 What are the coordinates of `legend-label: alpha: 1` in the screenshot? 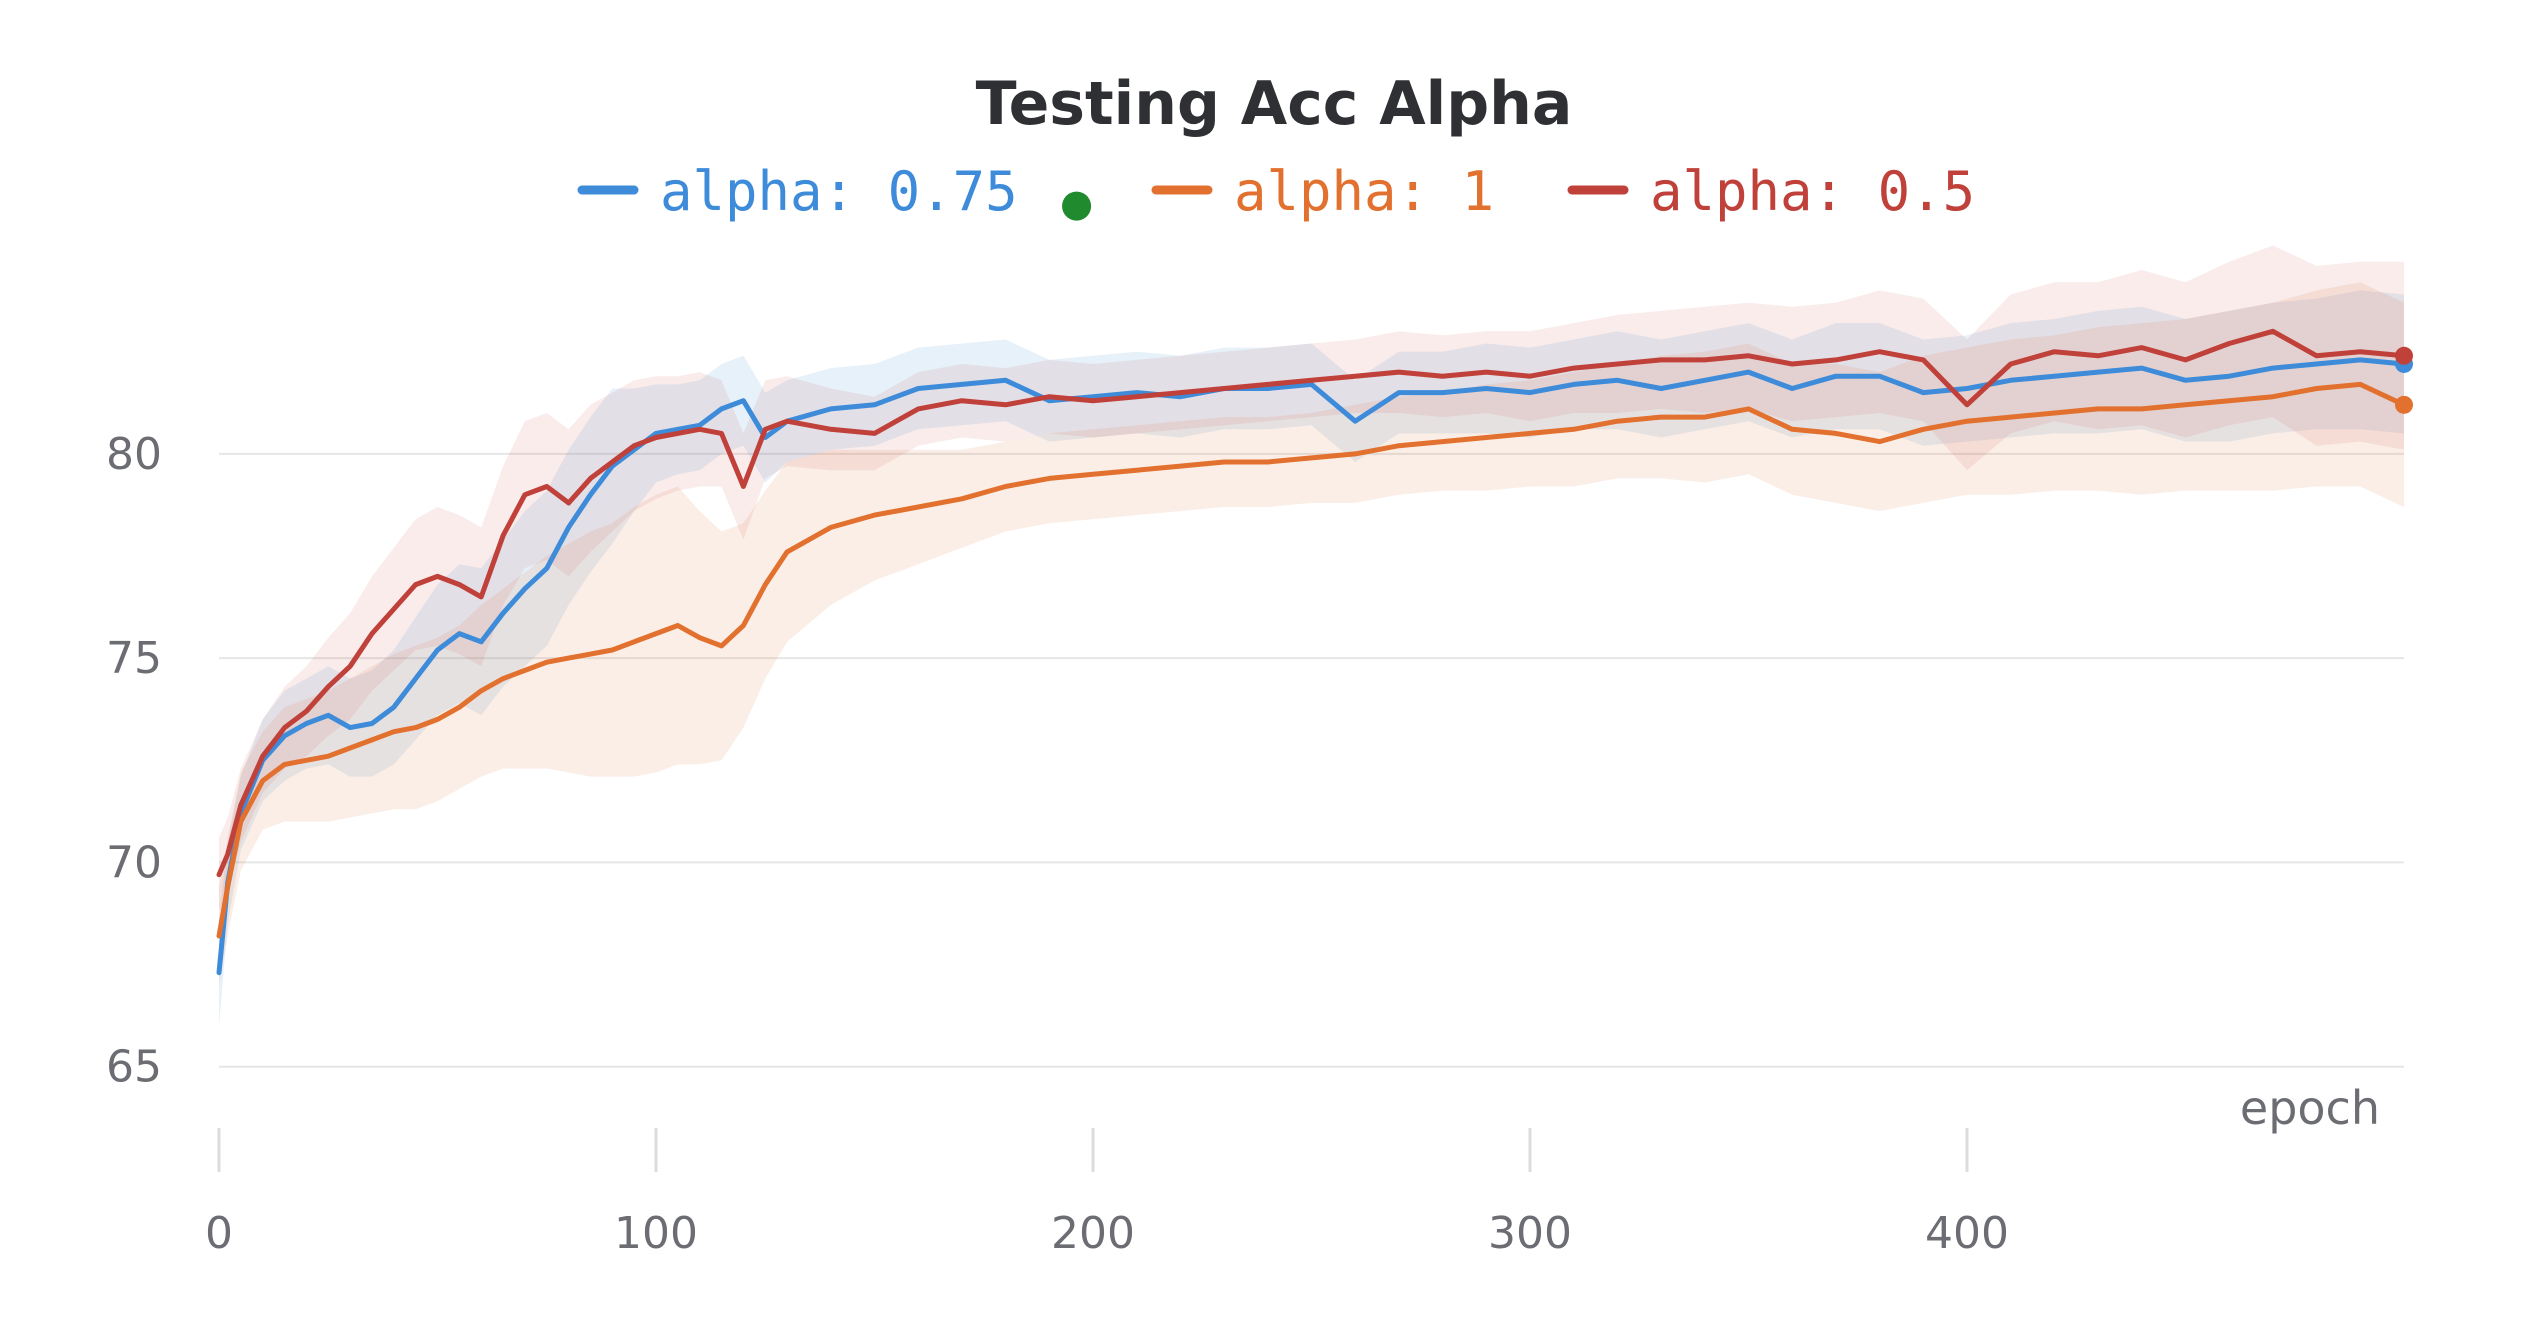 It's located at (1364, 191).